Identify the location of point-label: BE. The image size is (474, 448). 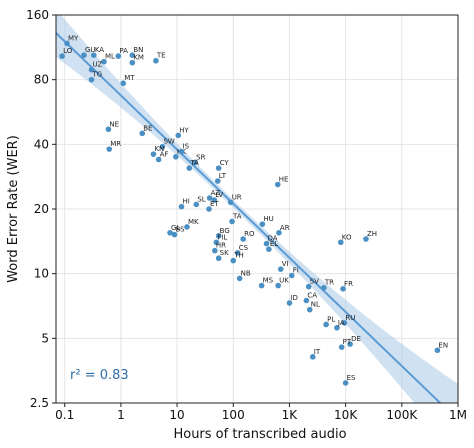
(147, 128).